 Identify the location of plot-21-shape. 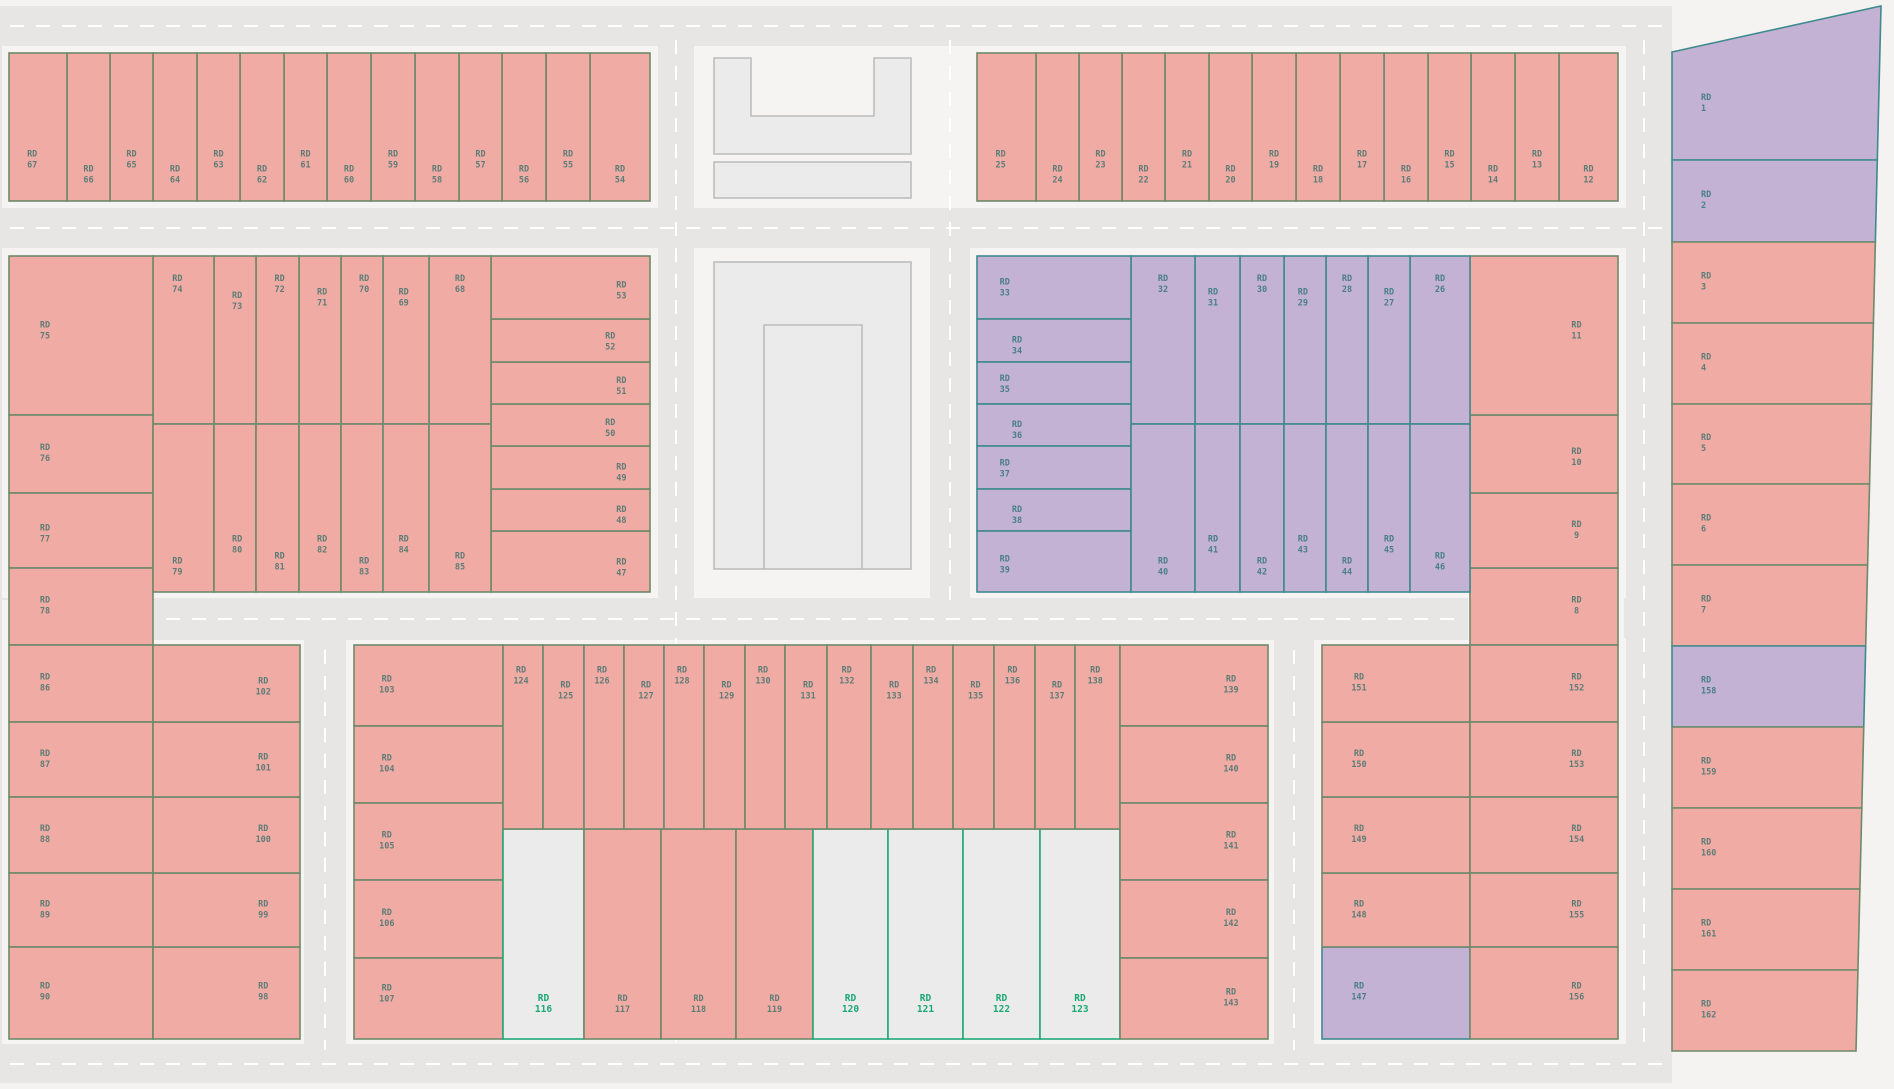
(1187, 127).